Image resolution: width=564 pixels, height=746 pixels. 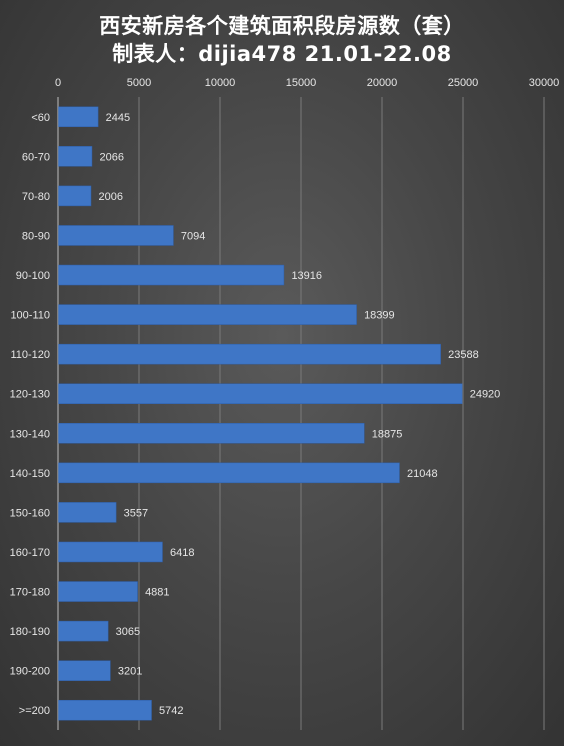 I want to click on data-label: 6418, so click(x=182, y=553).